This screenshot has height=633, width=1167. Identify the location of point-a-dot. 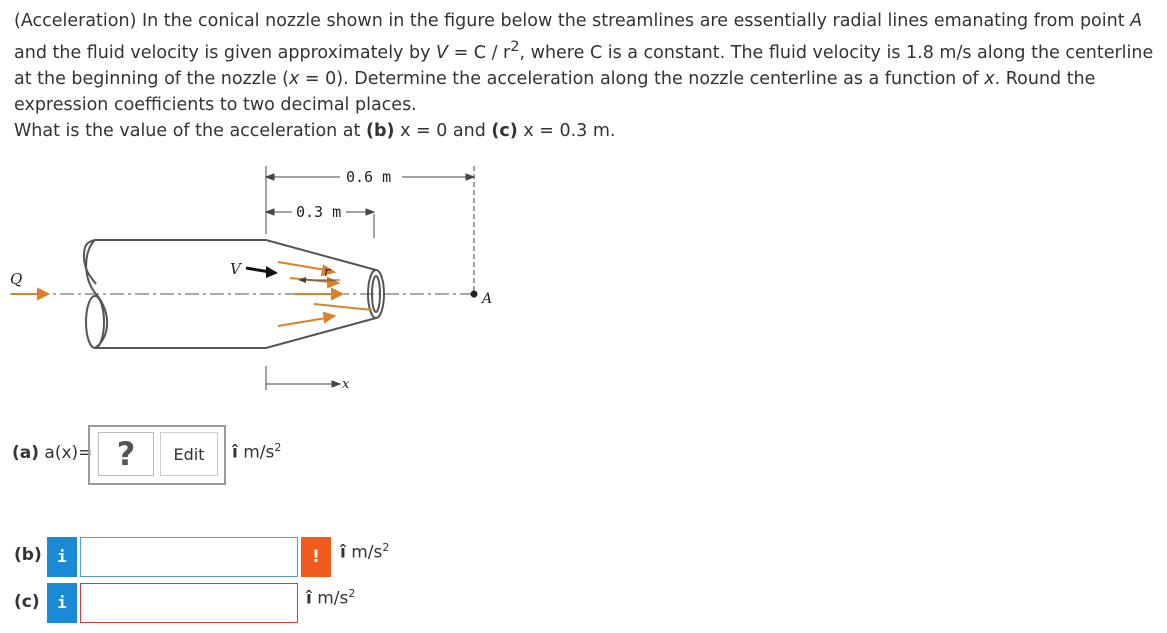
(474, 294).